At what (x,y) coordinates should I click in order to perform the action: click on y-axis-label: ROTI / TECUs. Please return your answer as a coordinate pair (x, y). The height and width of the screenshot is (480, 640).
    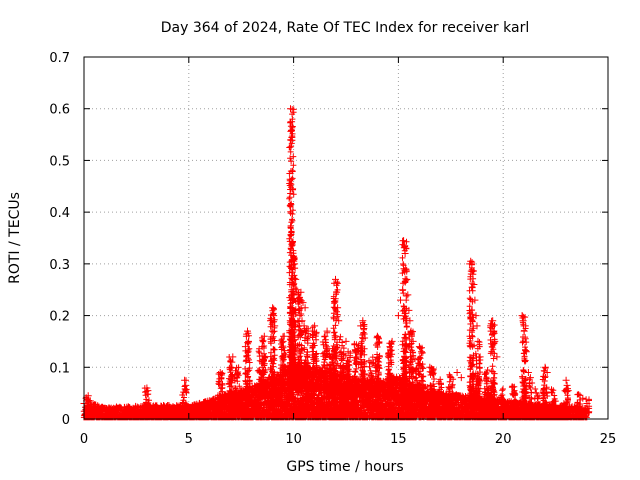
    Looking at the image, I should click on (15, 238).